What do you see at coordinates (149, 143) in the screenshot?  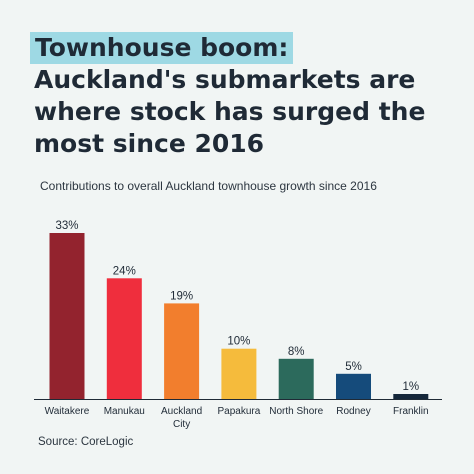 I see `title-line-4: most since 2016` at bounding box center [149, 143].